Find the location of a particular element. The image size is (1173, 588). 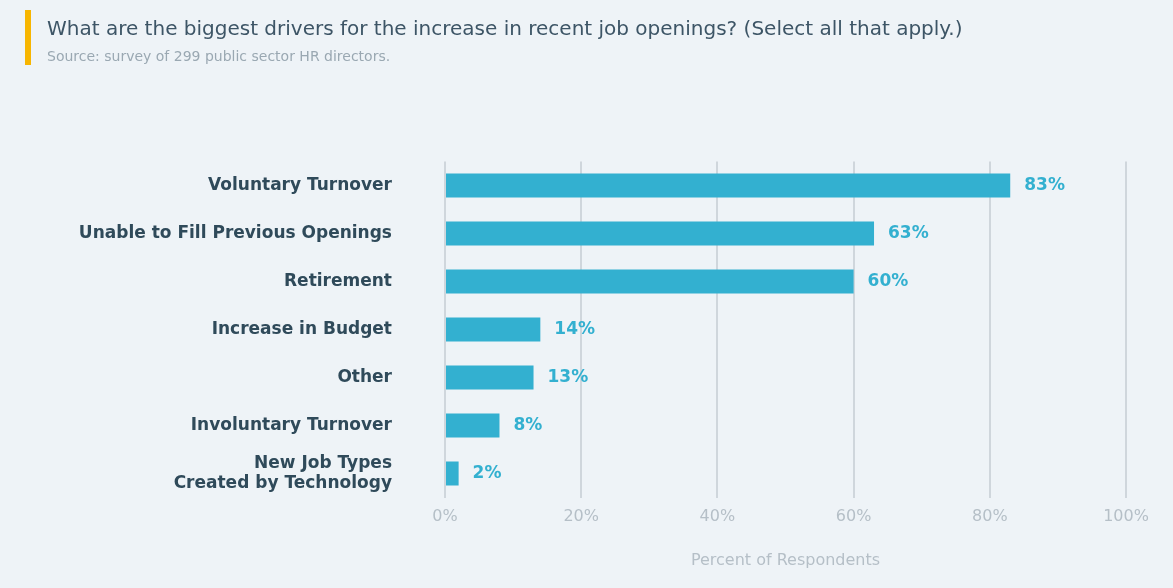

x-tick-label: 20% is located at coordinates (581, 516).